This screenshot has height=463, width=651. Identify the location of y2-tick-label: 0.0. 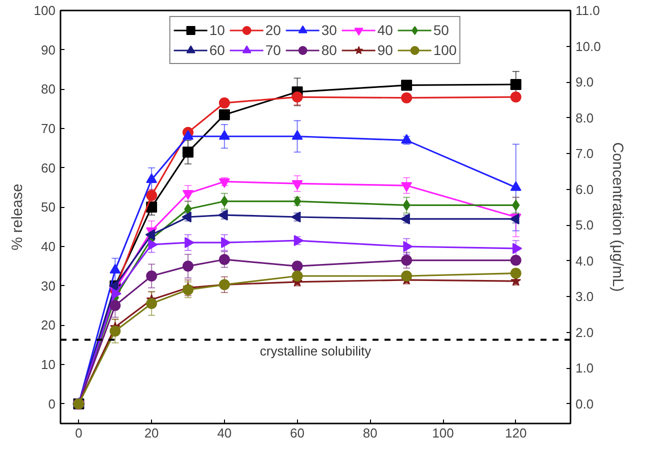
(585, 404).